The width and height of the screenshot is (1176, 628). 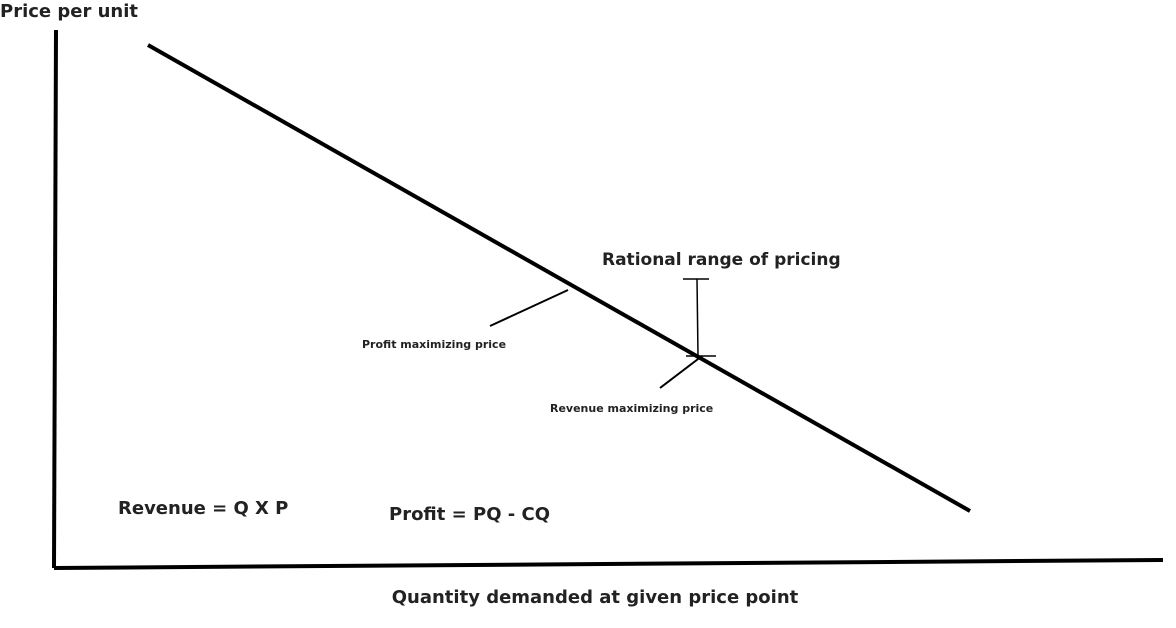 I want to click on profit-formula: Profit = PQ - CQ, so click(x=469, y=514).